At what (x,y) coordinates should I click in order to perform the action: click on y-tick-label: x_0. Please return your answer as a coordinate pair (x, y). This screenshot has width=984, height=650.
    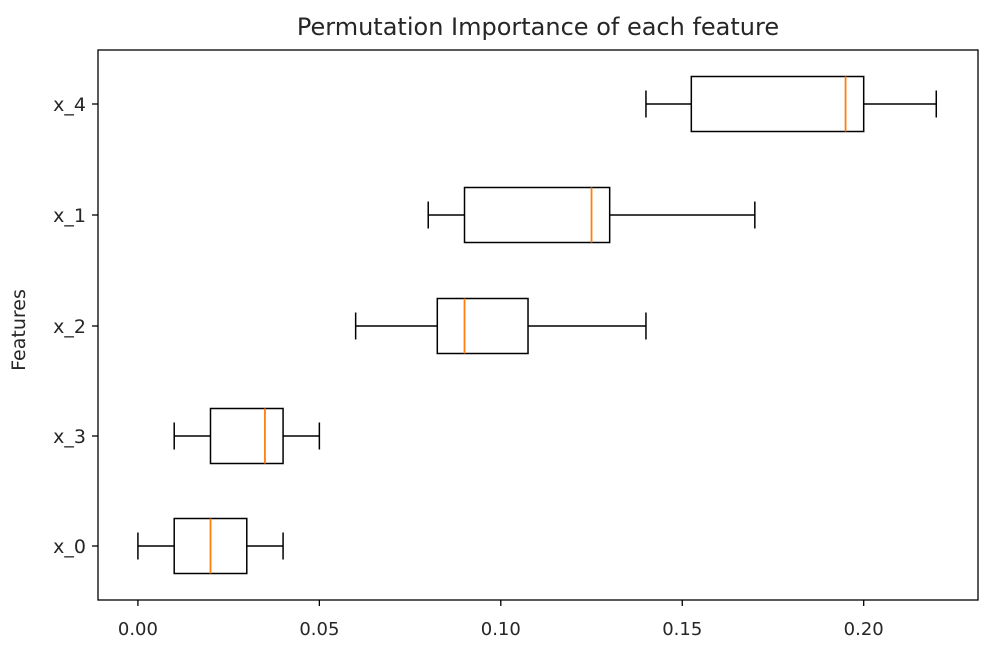
    Looking at the image, I should click on (69, 547).